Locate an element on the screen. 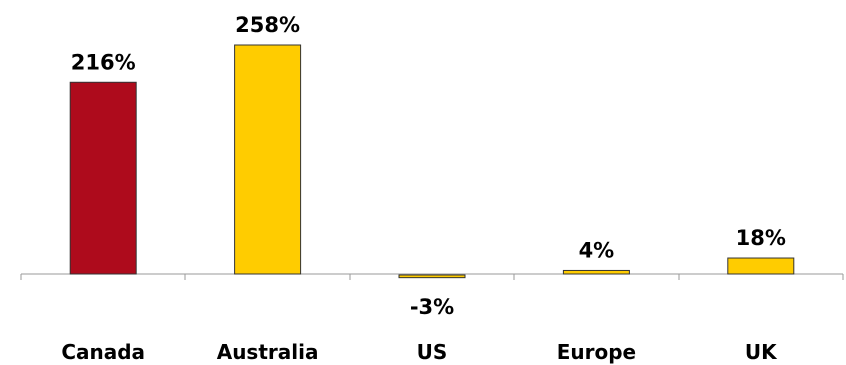 The width and height of the screenshot is (846, 365). bar-australia is located at coordinates (268, 159).